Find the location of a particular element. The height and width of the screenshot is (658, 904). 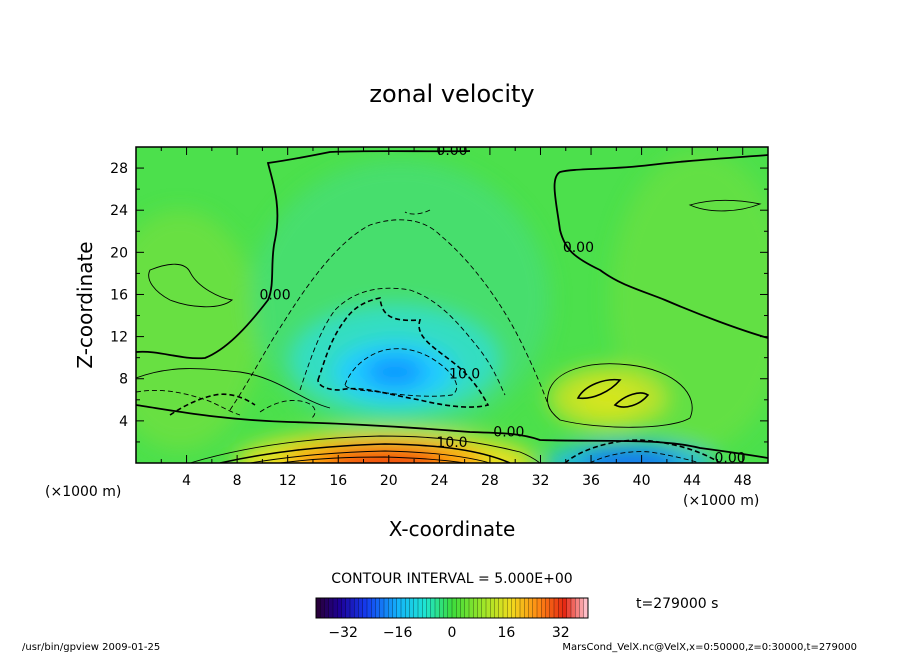

negative-contour-low-left-a is located at coordinates (188, 402).